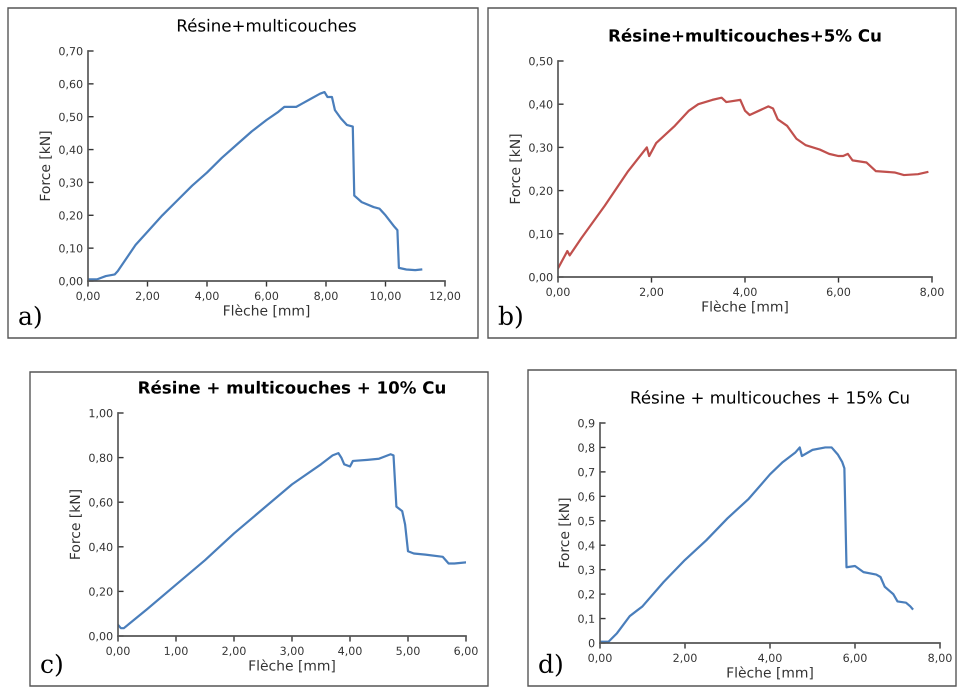  Describe the element at coordinates (550, 665) in the screenshot. I see `text: d)` at that location.